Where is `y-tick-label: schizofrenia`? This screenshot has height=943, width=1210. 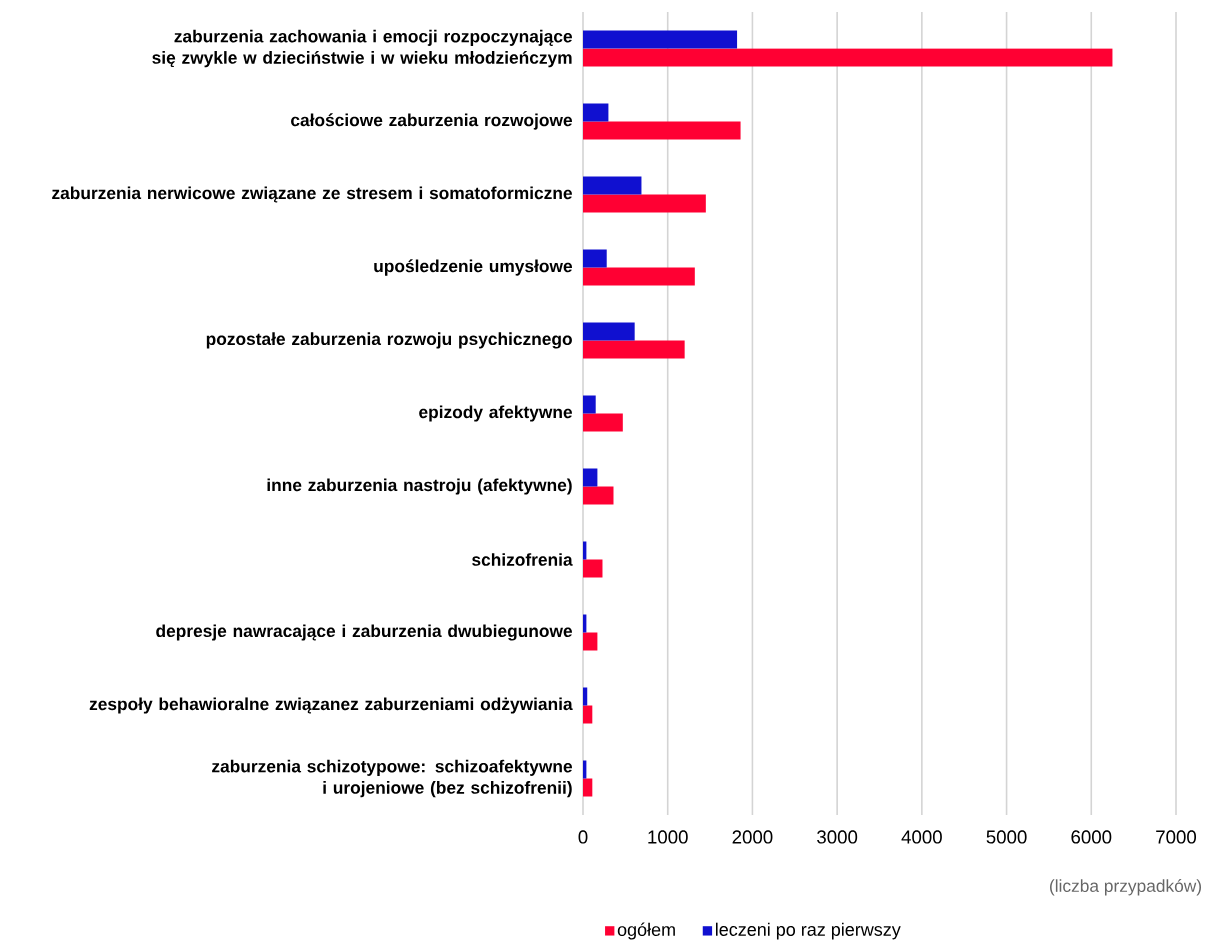
y-tick-label: schizofrenia is located at coordinates (522, 559).